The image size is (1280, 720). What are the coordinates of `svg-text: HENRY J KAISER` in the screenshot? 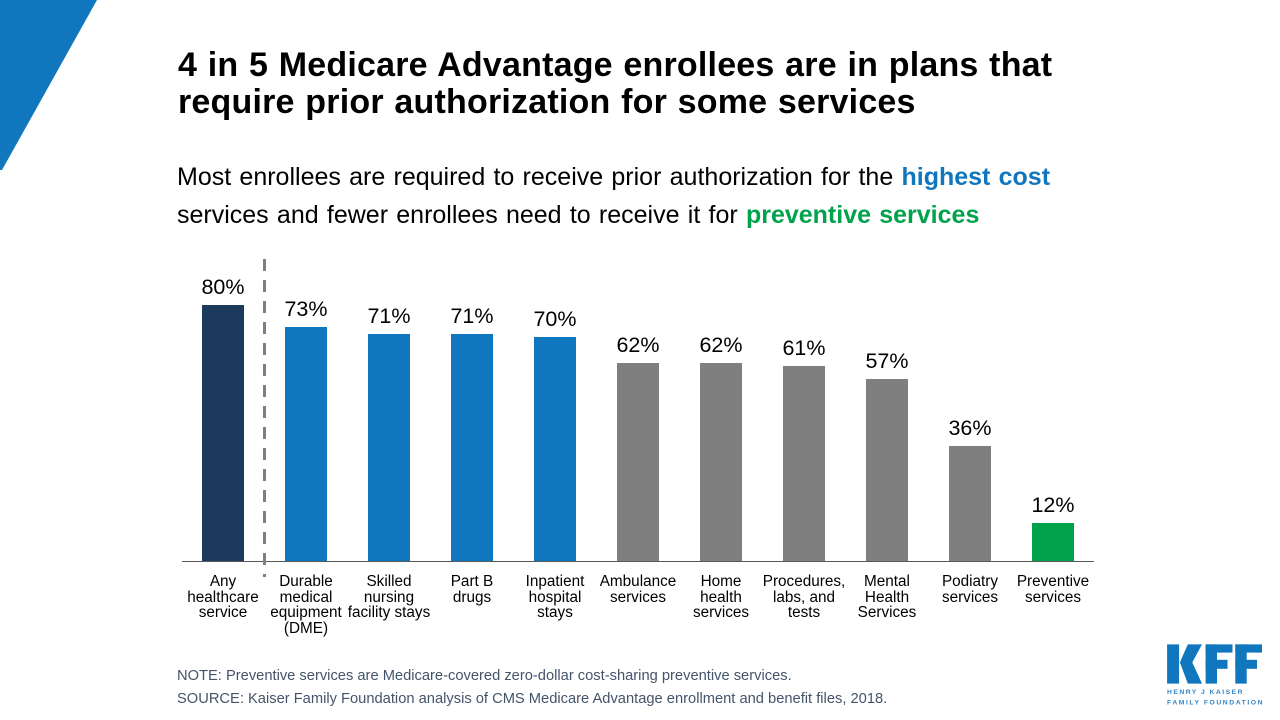 It's located at (1205, 692).